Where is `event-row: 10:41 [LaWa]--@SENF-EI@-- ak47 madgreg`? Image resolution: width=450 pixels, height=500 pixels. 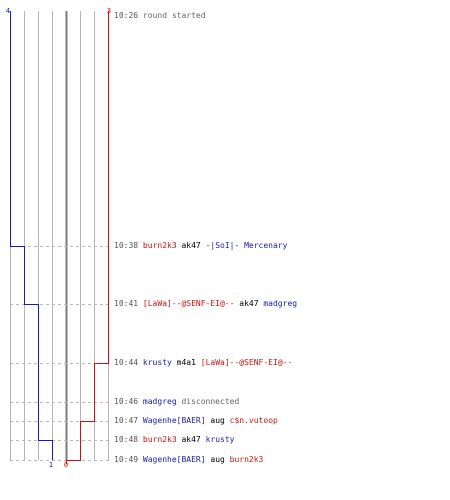 event-row: 10:41 [LaWa]--@SENF-EI@-- ak47 madgreg is located at coordinates (205, 304).